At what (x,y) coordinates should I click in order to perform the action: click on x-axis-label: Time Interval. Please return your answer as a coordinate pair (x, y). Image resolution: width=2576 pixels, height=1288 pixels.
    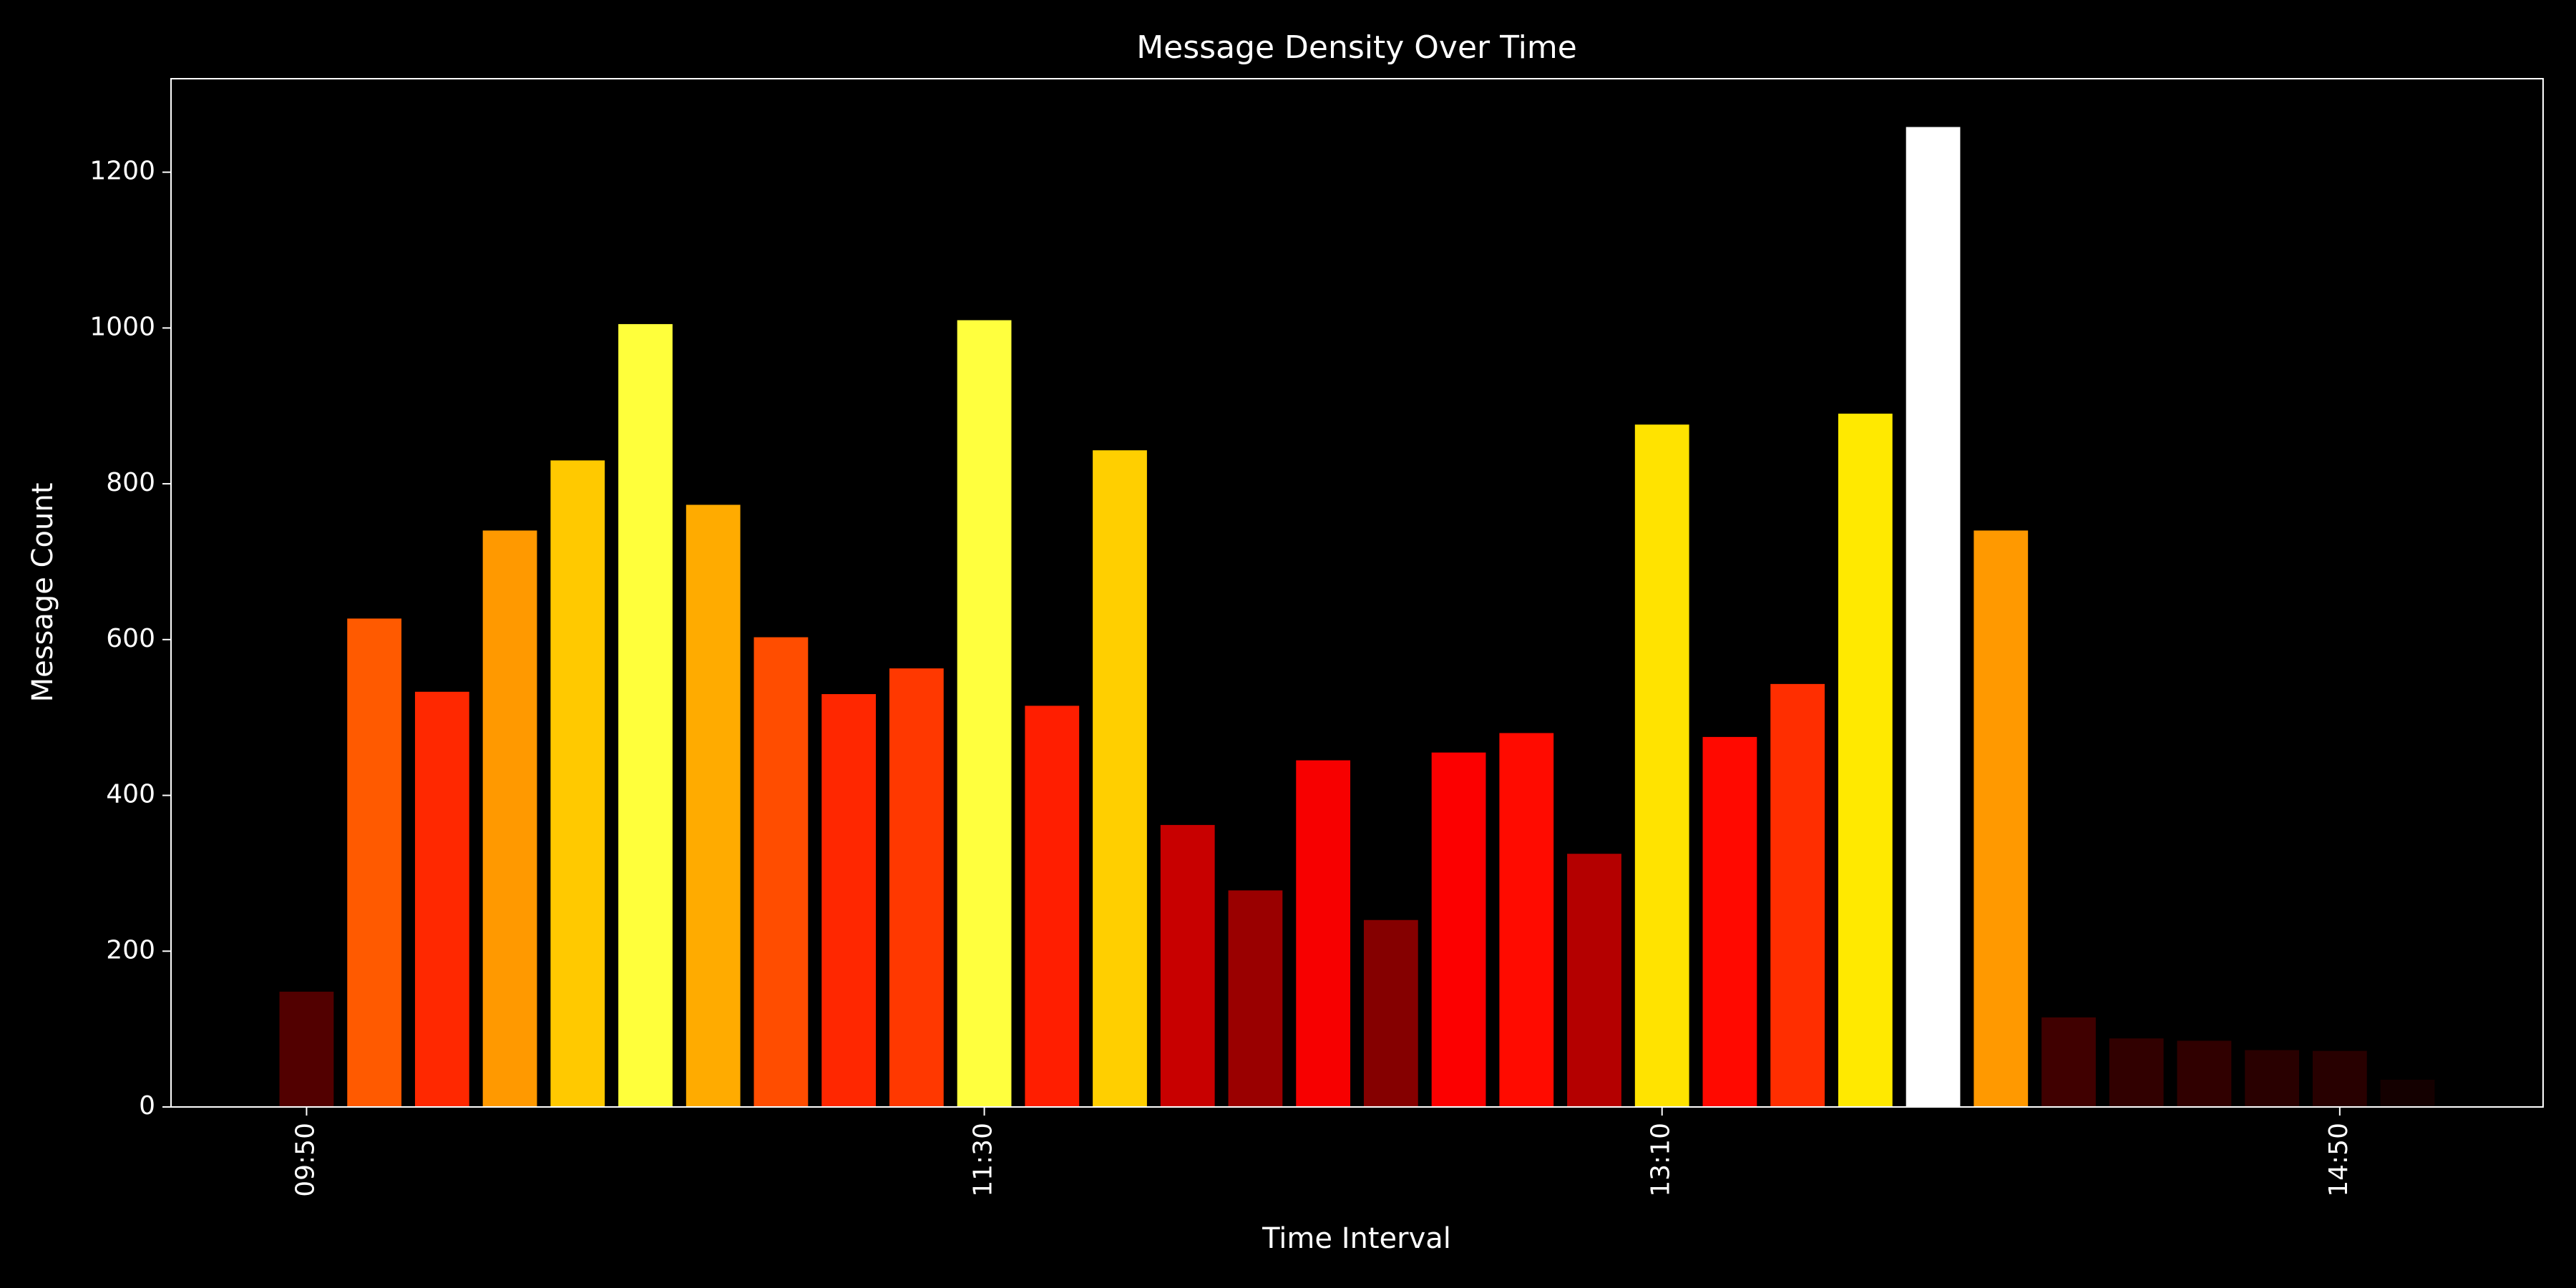
    Looking at the image, I should click on (1356, 1238).